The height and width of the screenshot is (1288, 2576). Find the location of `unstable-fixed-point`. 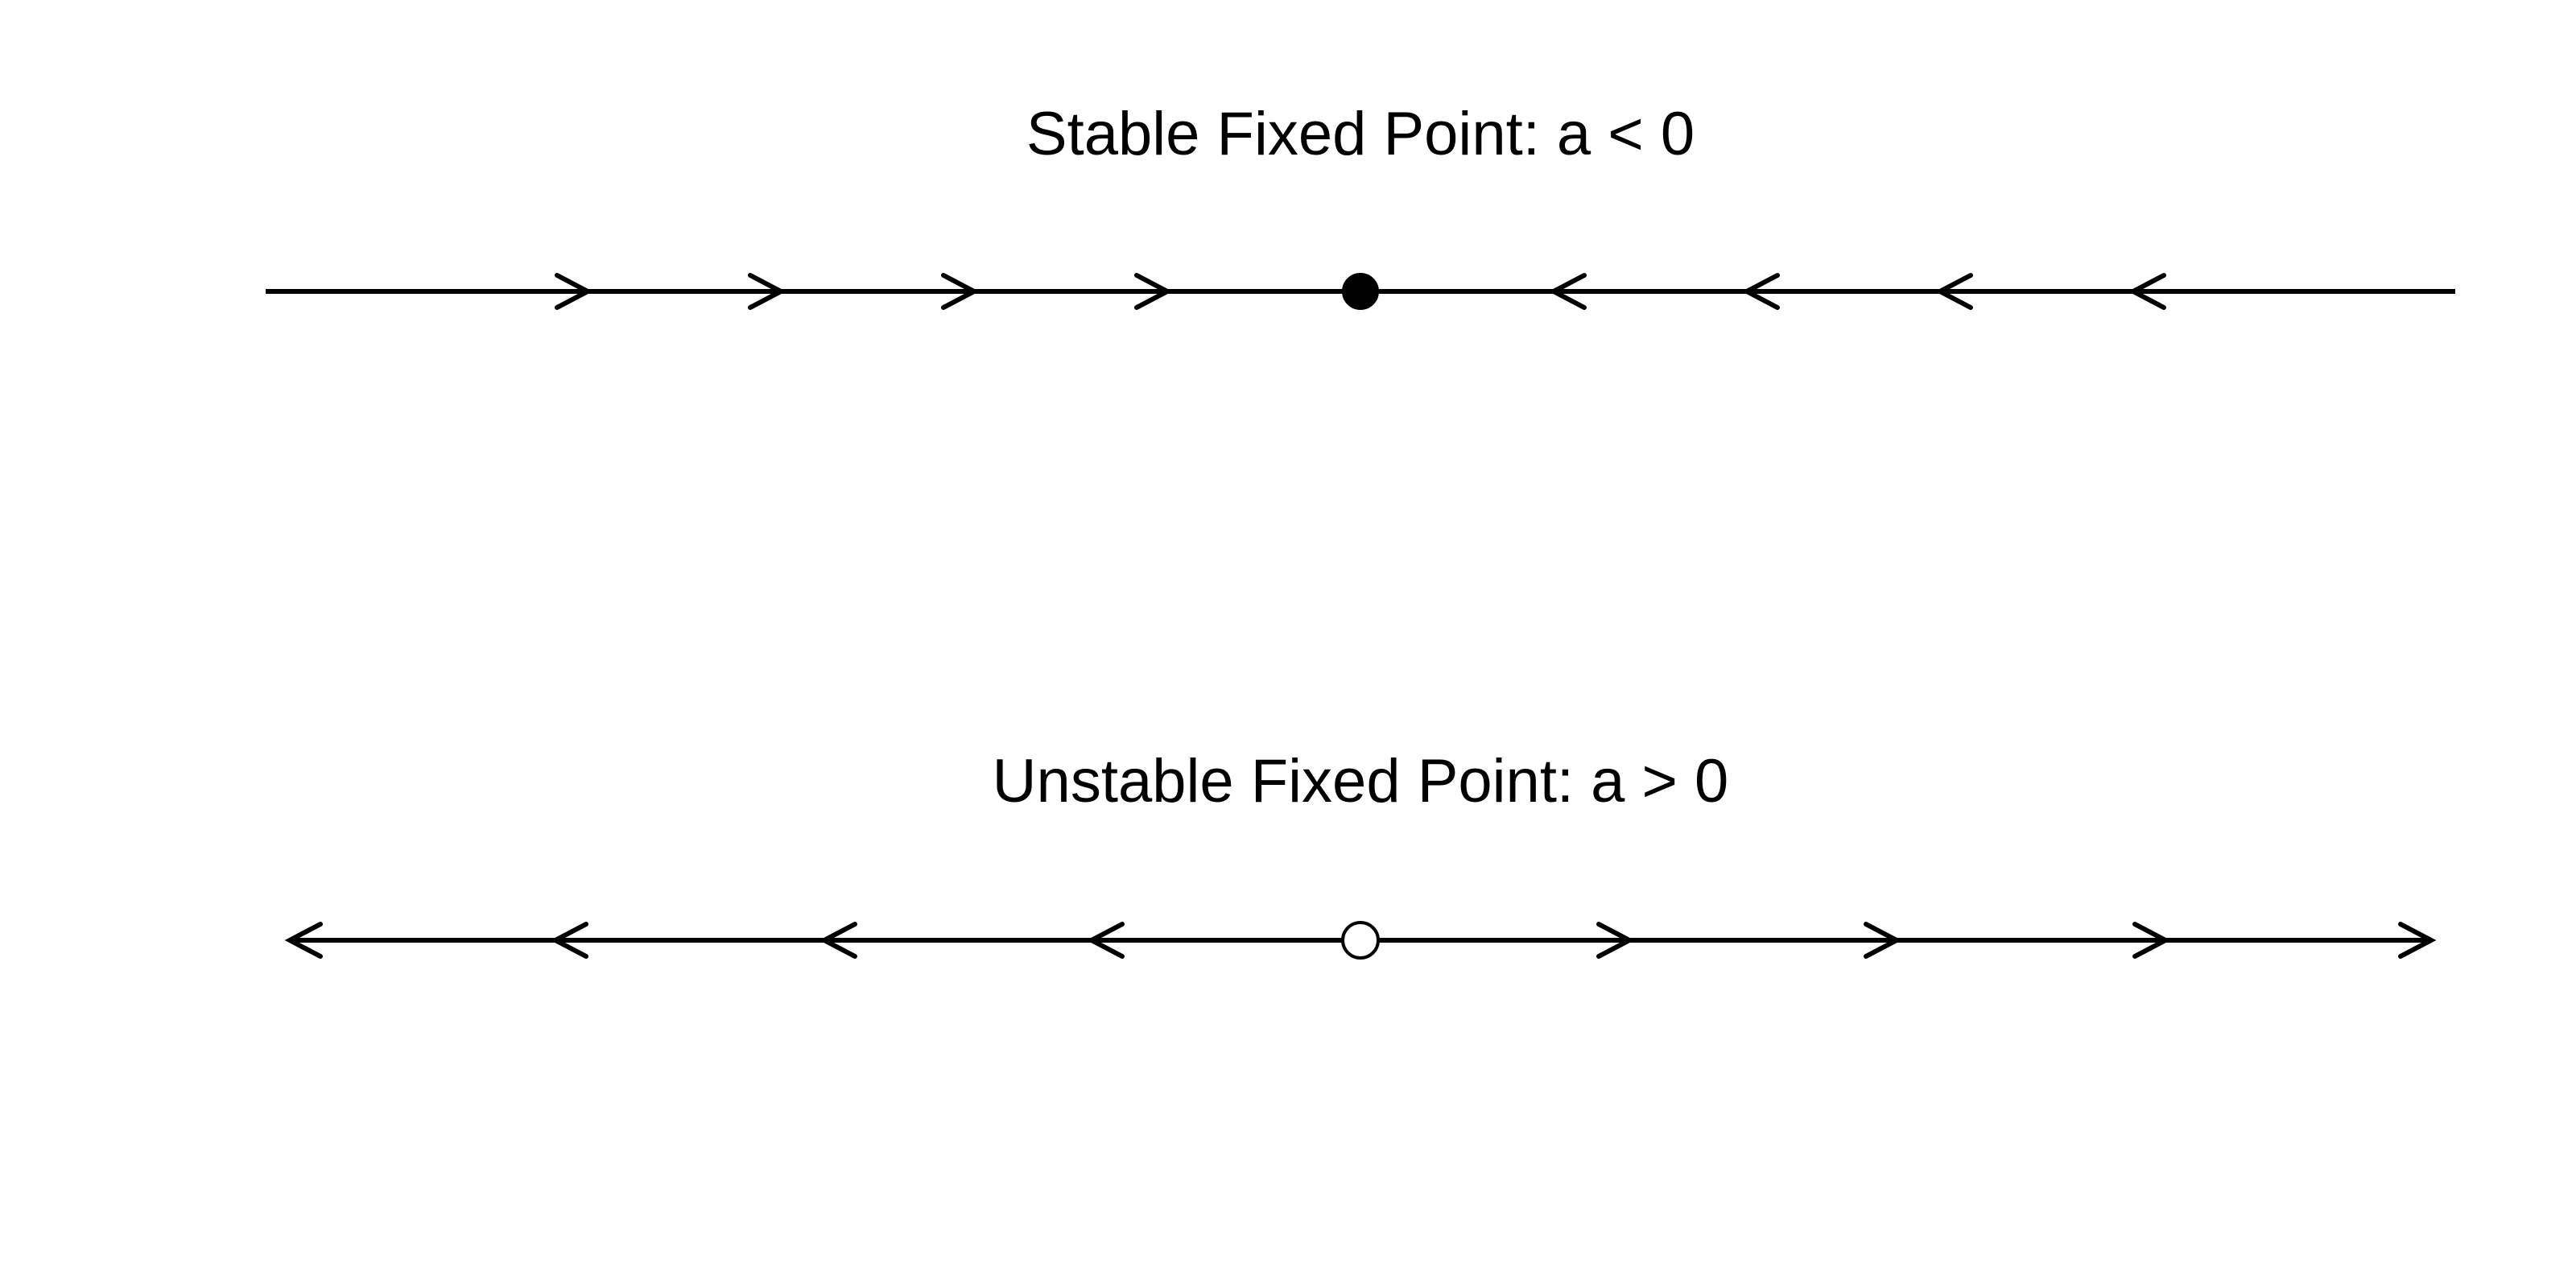

unstable-fixed-point is located at coordinates (1360, 940).